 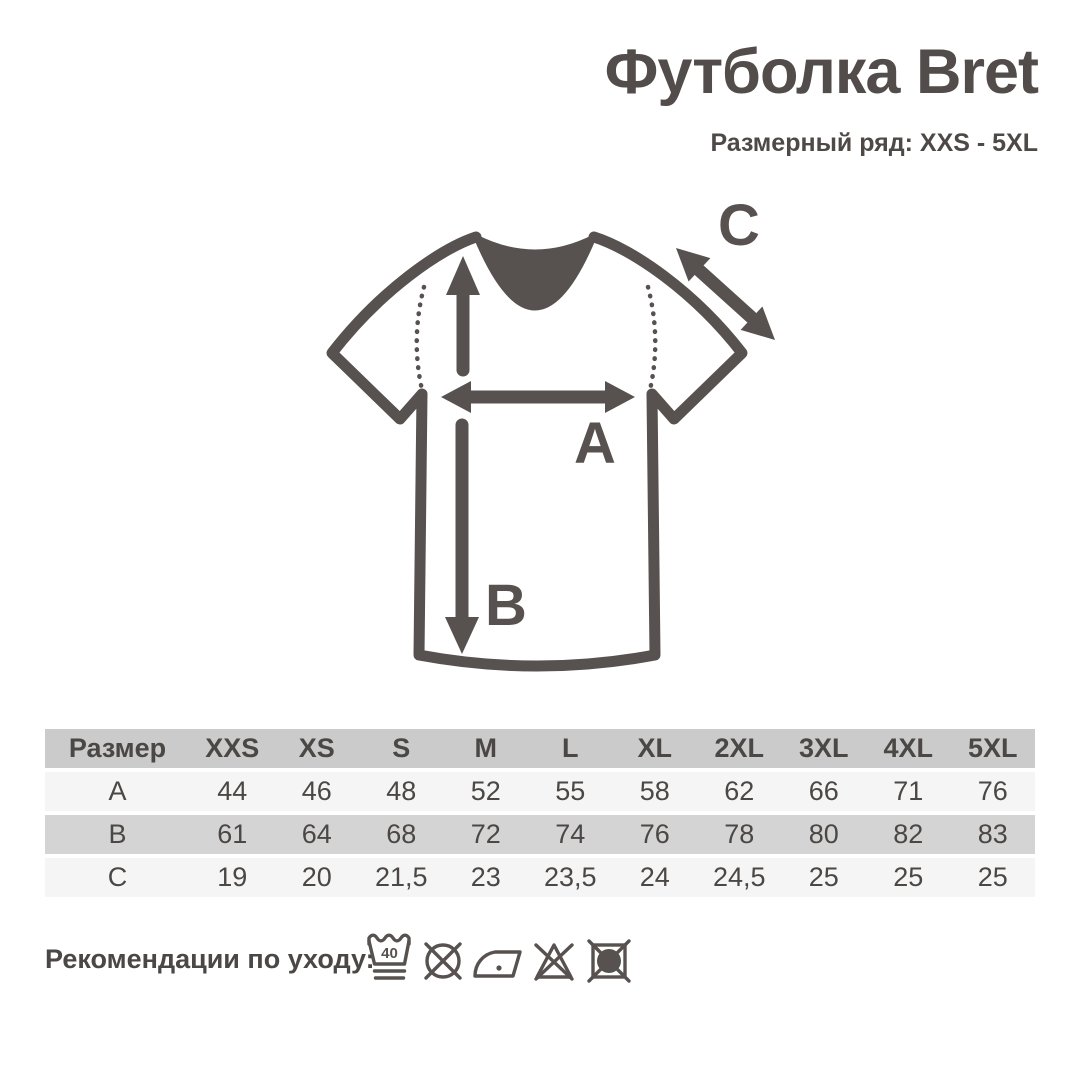 I want to click on care-recommendations-label: Рекомендации по уходу:, so click(x=210, y=959).